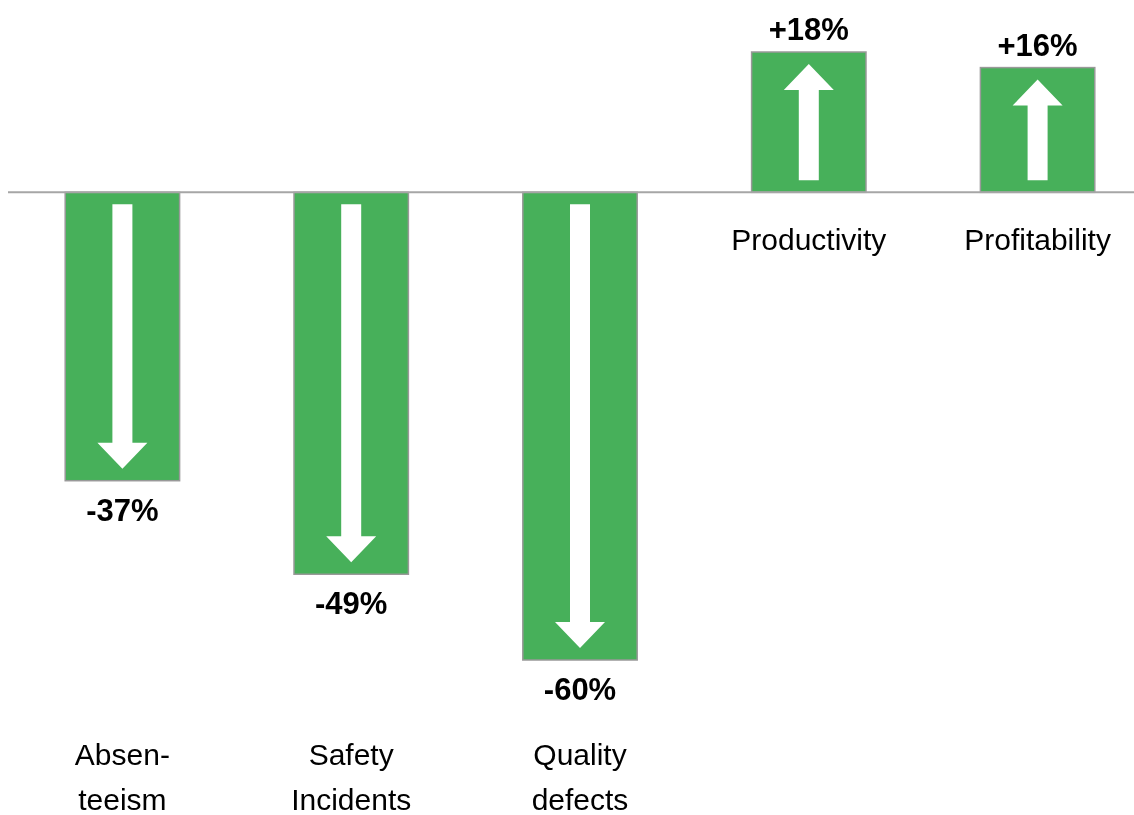  What do you see at coordinates (580, 776) in the screenshot?
I see `x-tick-label: Quality defects` at bounding box center [580, 776].